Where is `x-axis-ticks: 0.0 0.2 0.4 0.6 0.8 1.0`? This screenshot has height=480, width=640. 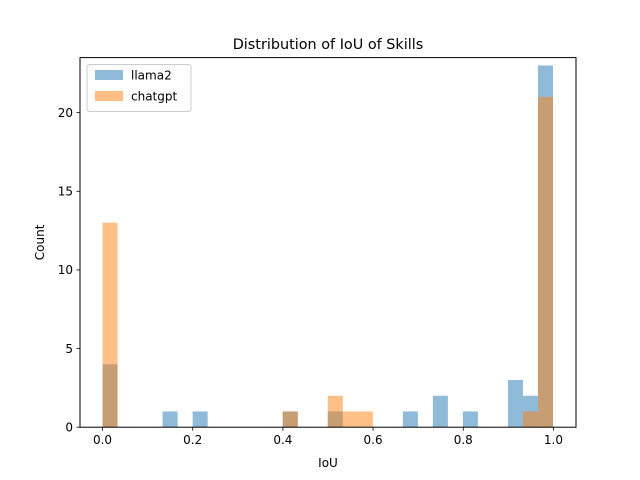 x-axis-ticks: 0.0 0.2 0.4 0.6 0.8 1.0 is located at coordinates (328, 437).